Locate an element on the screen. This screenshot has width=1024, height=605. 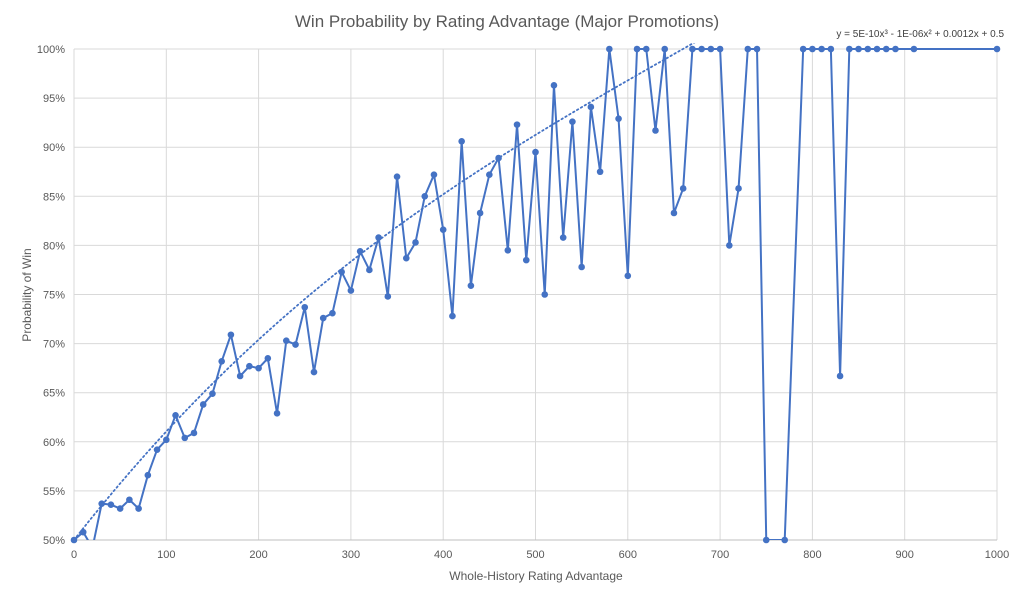
x-tick-label: 400 is located at coordinates (443, 555).